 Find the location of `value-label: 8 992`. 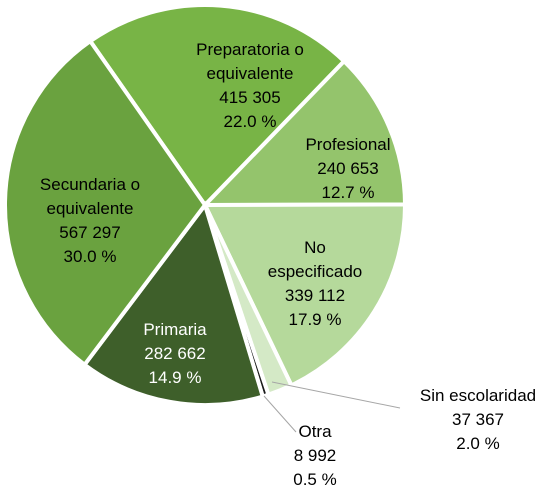

value-label: 8 992 is located at coordinates (315, 455).